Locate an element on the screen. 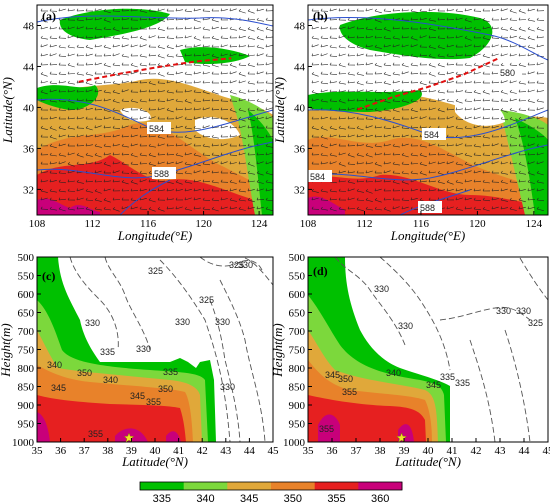 The width and height of the screenshot is (550, 502). contour-label: 330 is located at coordinates (222, 322).